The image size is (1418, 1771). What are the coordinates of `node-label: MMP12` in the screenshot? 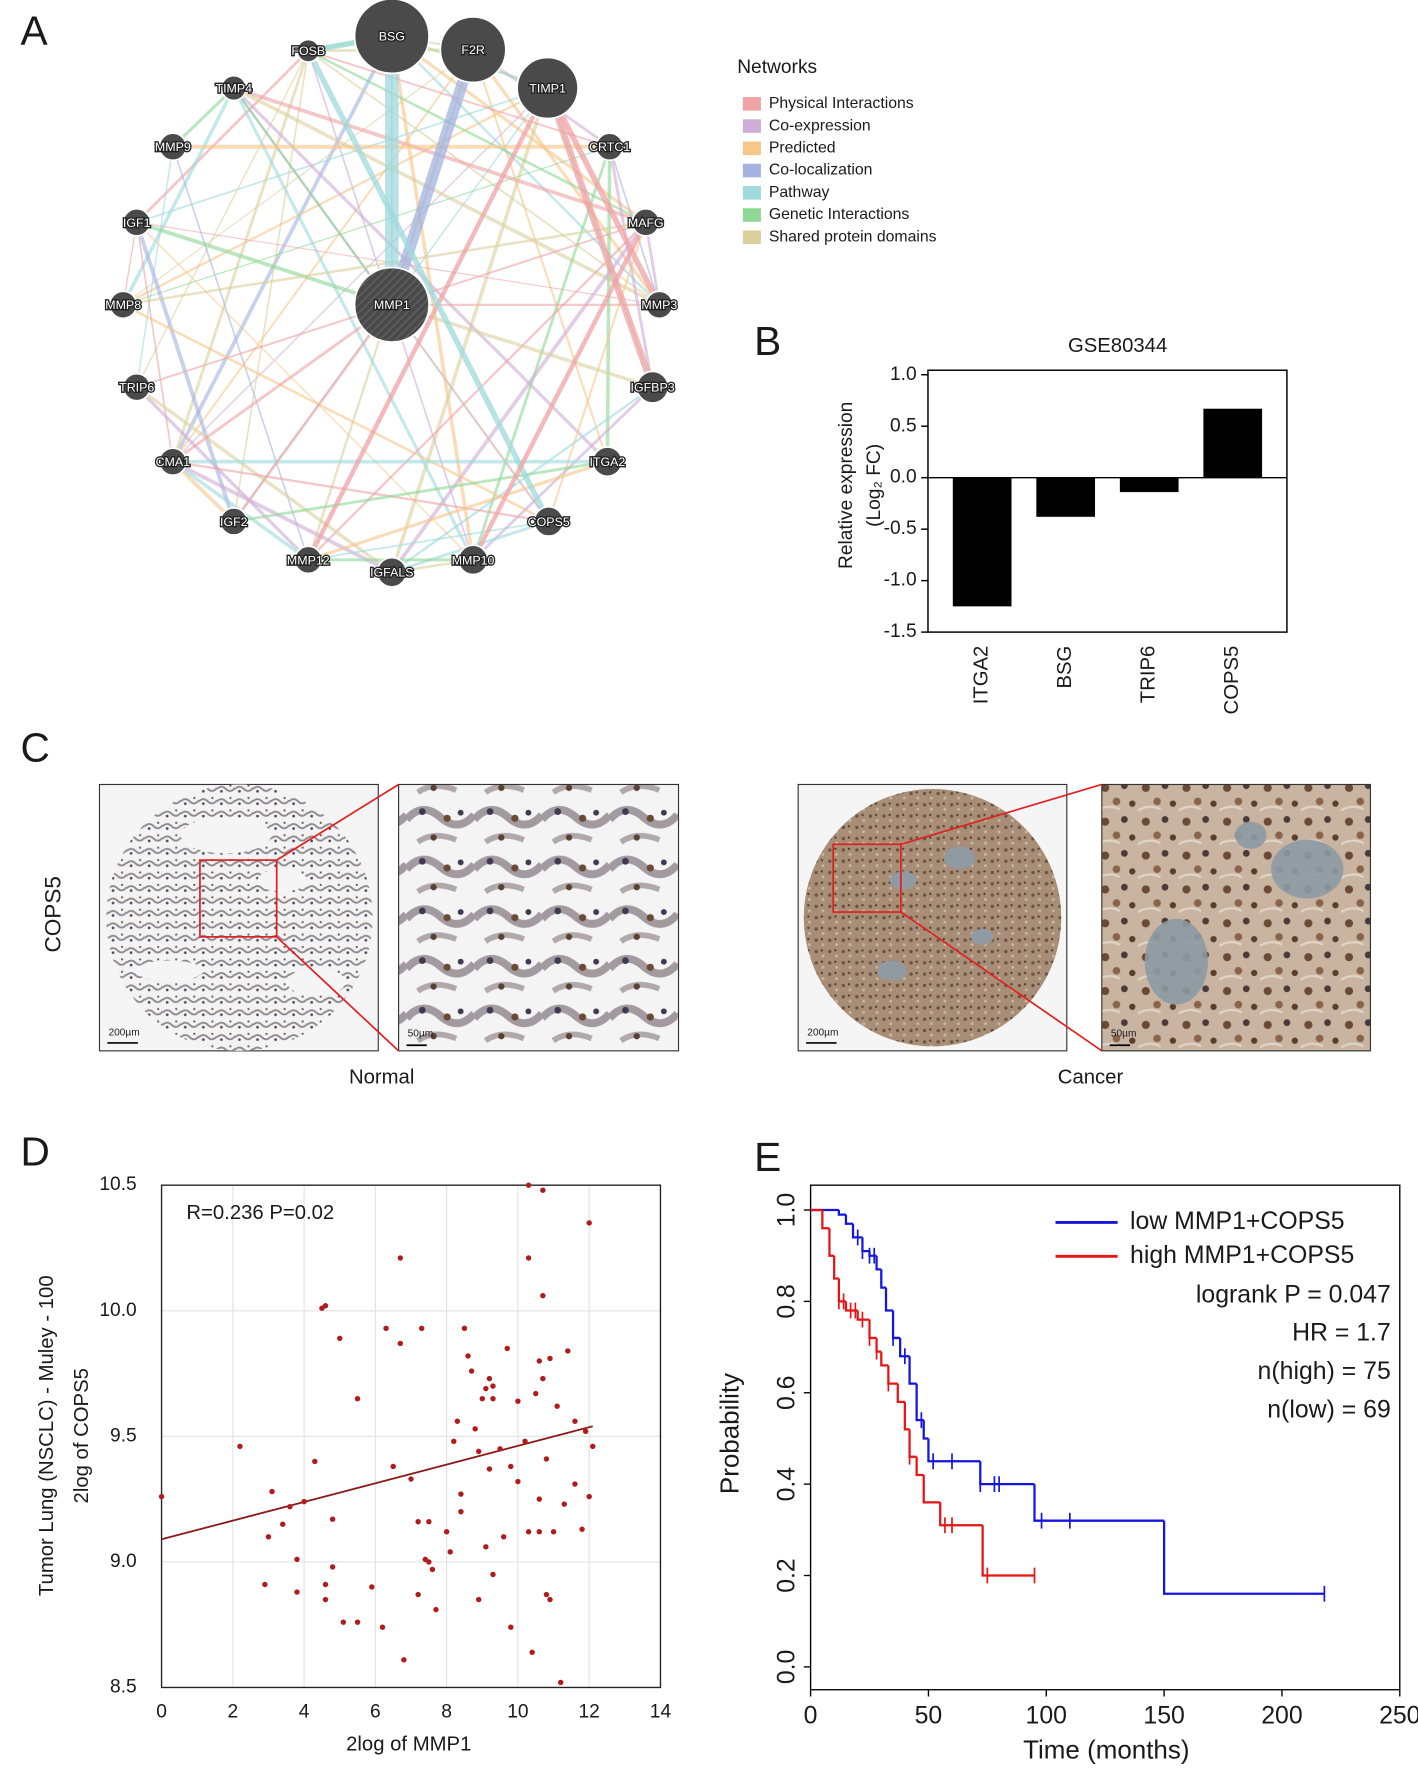 It's located at (308, 560).